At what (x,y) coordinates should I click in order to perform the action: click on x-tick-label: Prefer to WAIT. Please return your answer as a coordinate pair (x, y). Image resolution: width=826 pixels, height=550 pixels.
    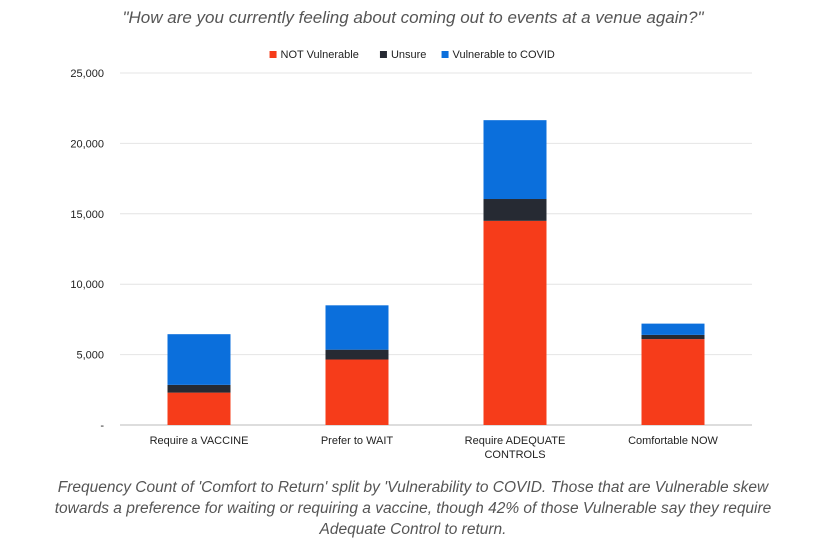
    Looking at the image, I should click on (357, 441).